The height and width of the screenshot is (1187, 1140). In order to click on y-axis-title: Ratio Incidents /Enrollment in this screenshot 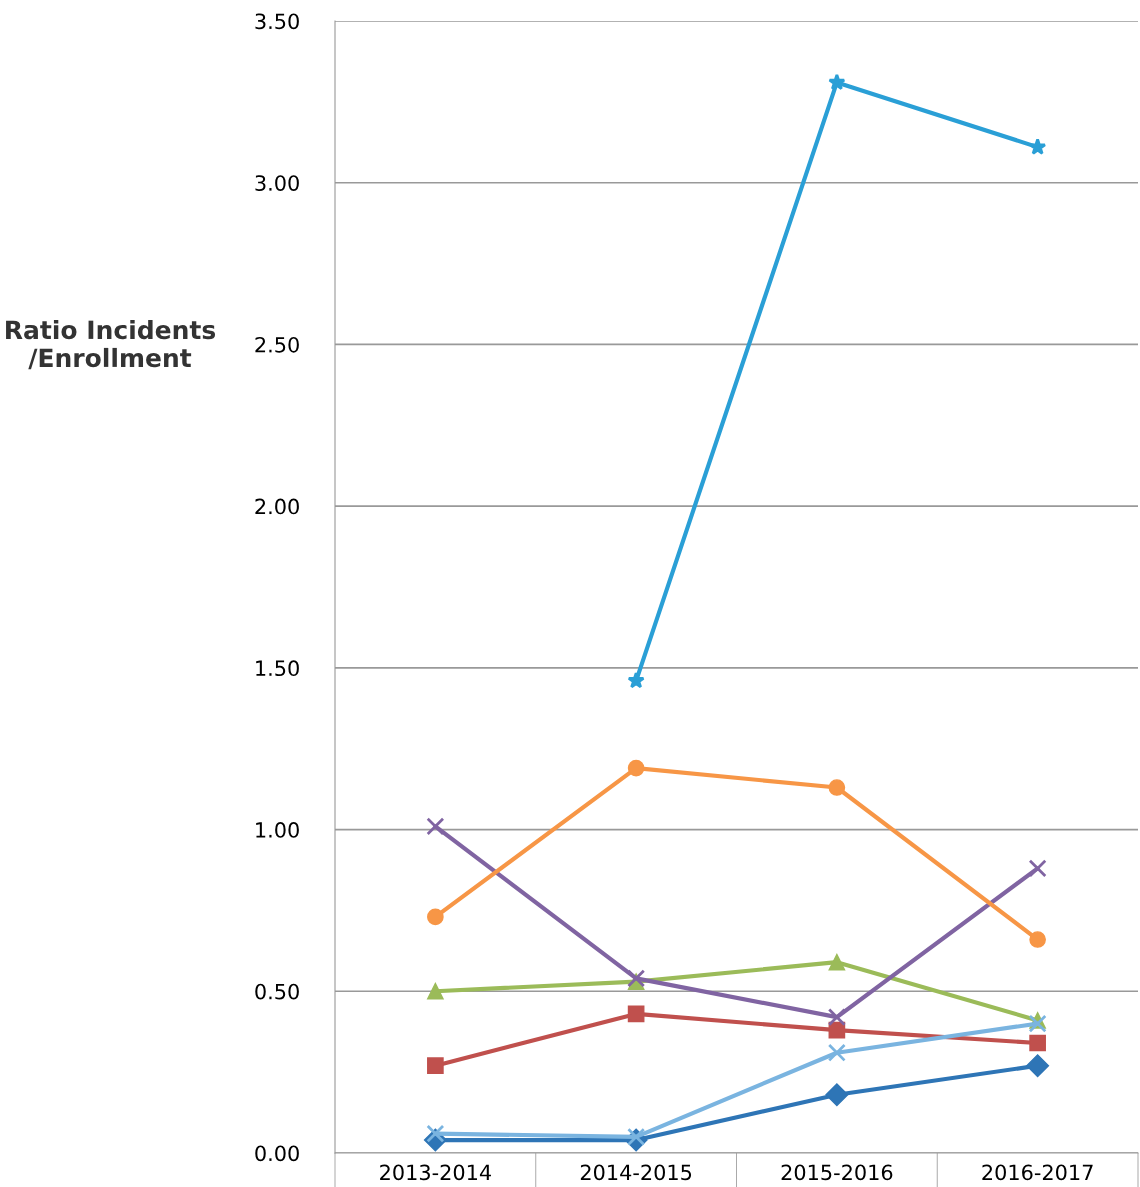, I will do `click(111, 344)`.